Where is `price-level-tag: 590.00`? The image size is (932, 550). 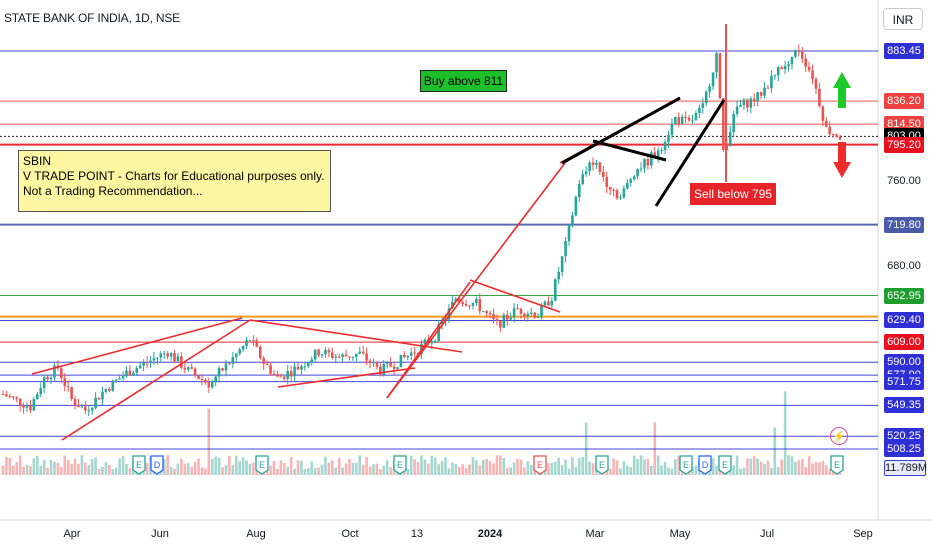
price-level-tag: 590.00 is located at coordinates (904, 362).